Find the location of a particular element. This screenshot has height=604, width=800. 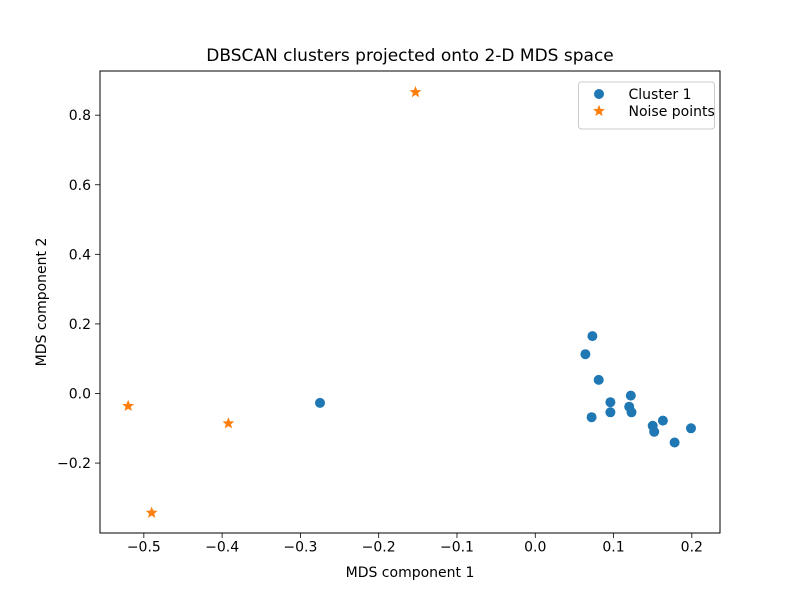

legend: Cluster 1 Noise points is located at coordinates (646, 105).